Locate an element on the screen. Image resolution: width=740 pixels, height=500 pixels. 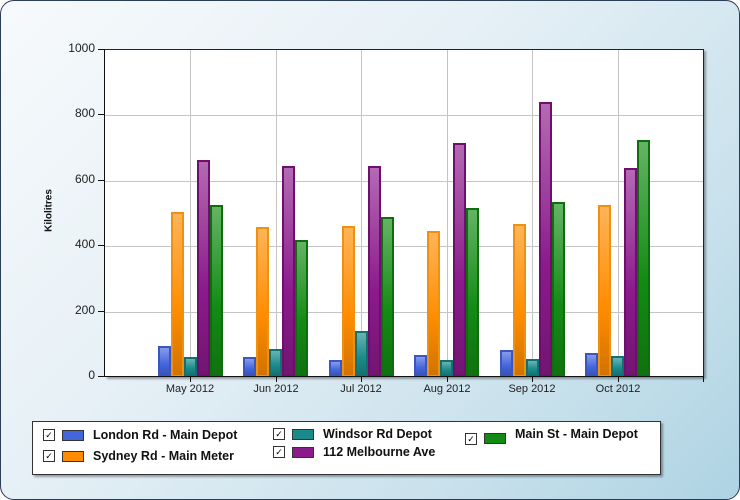
x-tick-label: Oct 2012 is located at coordinates (618, 389).